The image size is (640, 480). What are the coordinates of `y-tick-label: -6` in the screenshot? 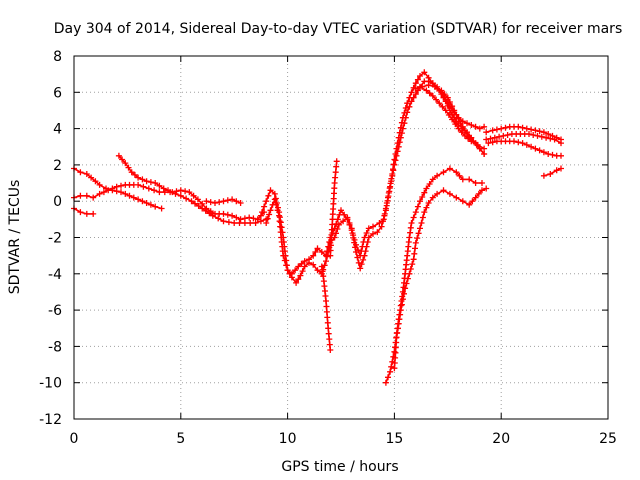 It's located at (55, 311).